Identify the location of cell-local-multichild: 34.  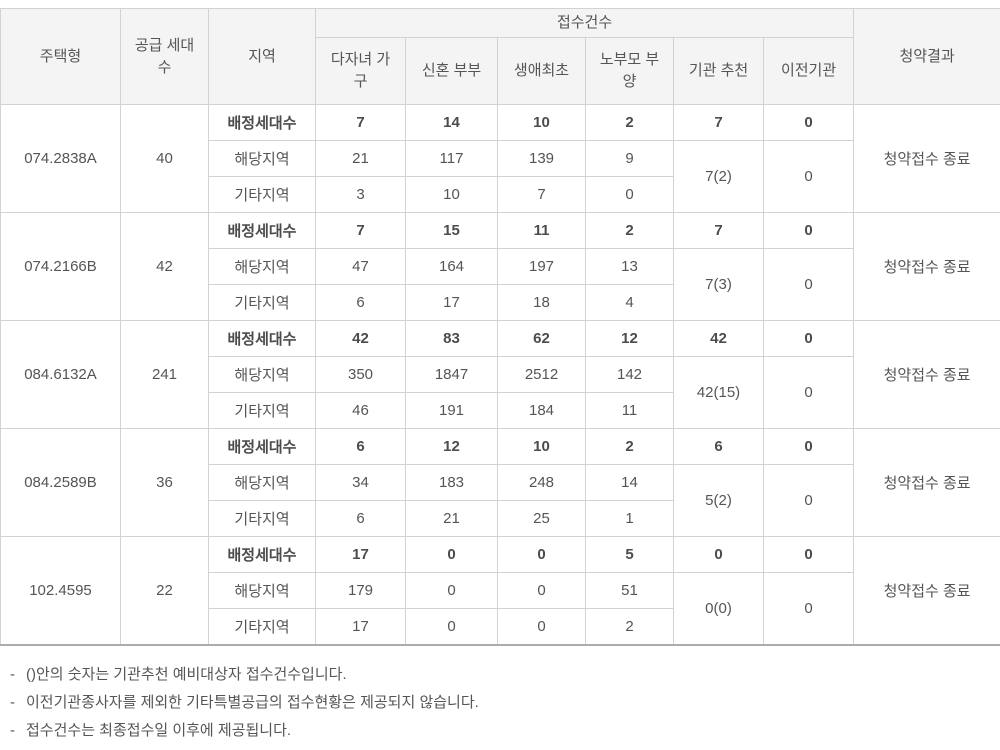
(360, 482).